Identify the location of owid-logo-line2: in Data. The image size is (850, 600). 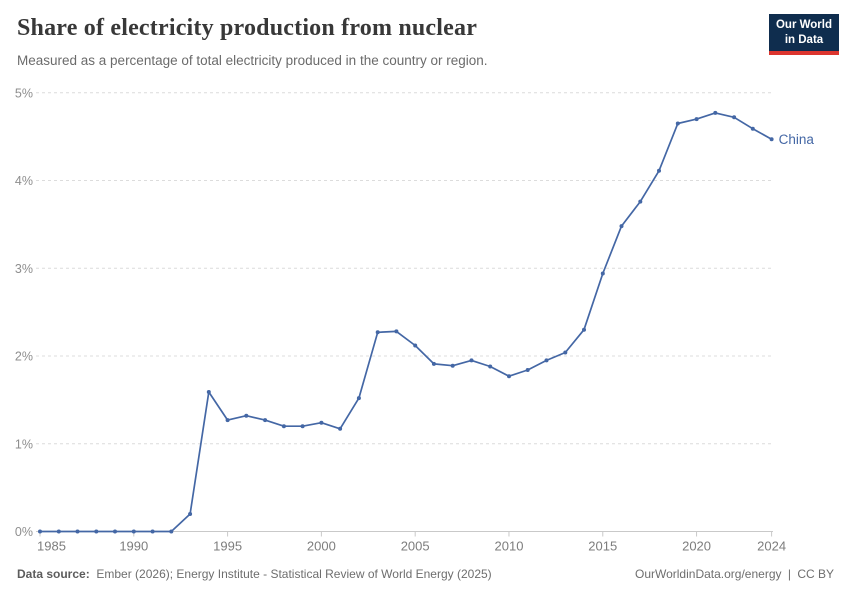
(804, 39).